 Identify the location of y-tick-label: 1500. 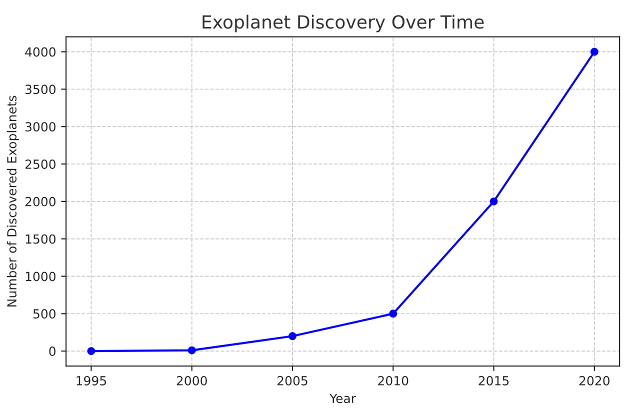
(41, 239).